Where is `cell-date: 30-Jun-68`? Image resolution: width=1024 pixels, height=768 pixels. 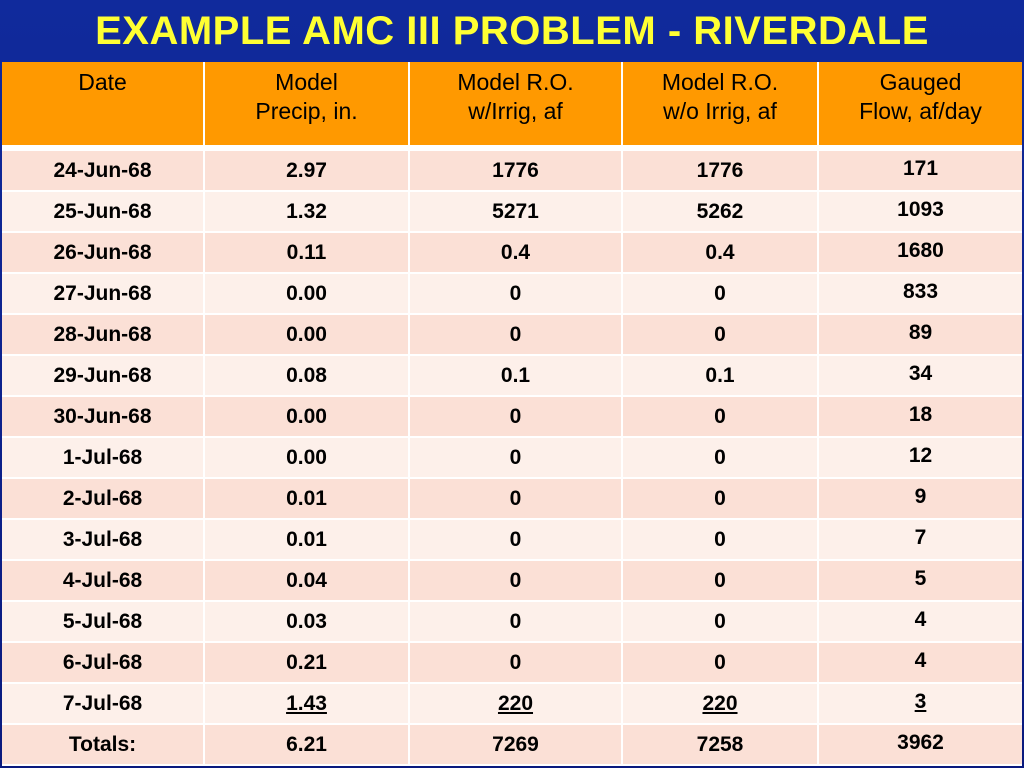
cell-date: 30-Jun-68 is located at coordinates (103, 417).